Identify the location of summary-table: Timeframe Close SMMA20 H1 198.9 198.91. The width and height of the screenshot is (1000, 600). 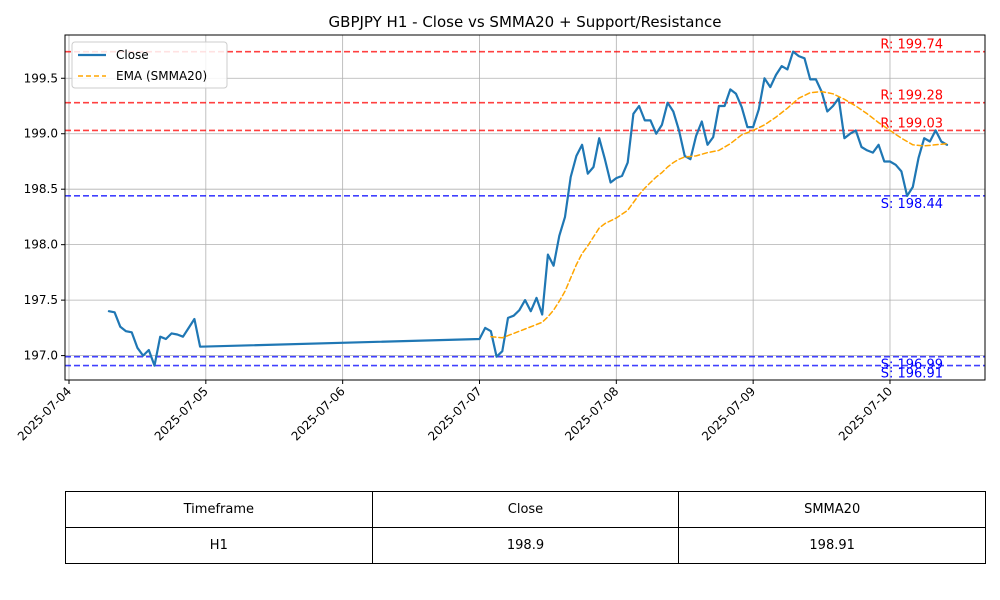
(525, 527).